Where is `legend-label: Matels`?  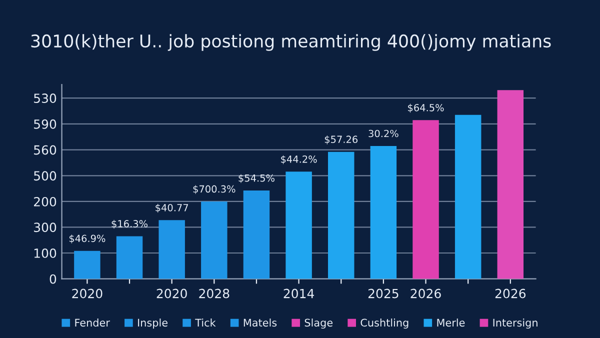
legend-label: Matels is located at coordinates (260, 322).